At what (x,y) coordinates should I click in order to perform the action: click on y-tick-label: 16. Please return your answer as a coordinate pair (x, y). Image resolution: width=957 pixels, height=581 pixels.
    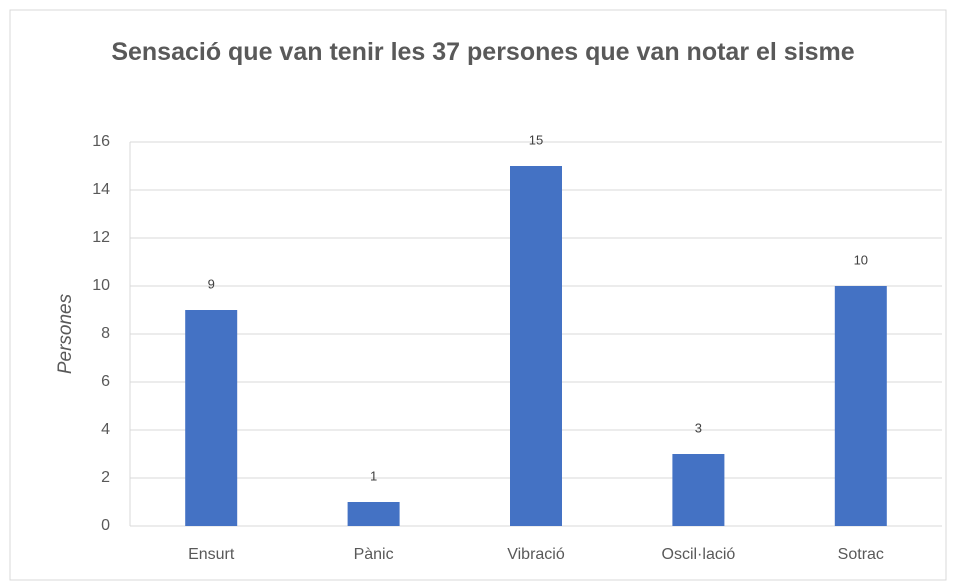
    Looking at the image, I should click on (101, 141).